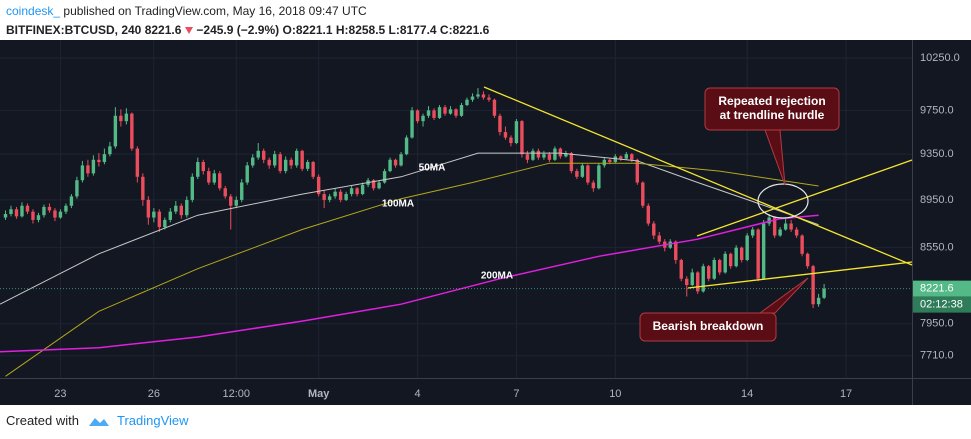  I want to click on footer: Created with TradingView, so click(97, 420).